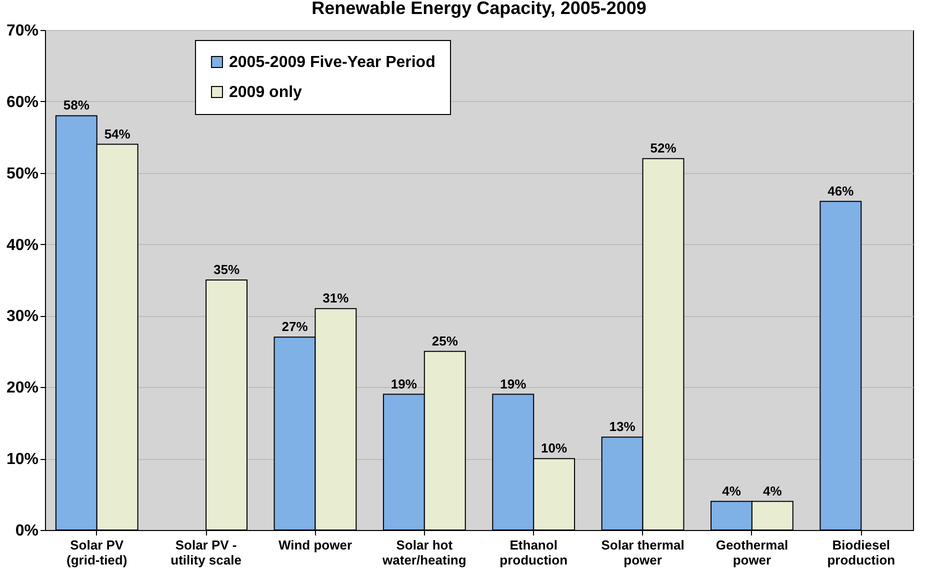 This screenshot has width=938, height=583. I want to click on x-tick-label: Solar thermal power, so click(642, 553).